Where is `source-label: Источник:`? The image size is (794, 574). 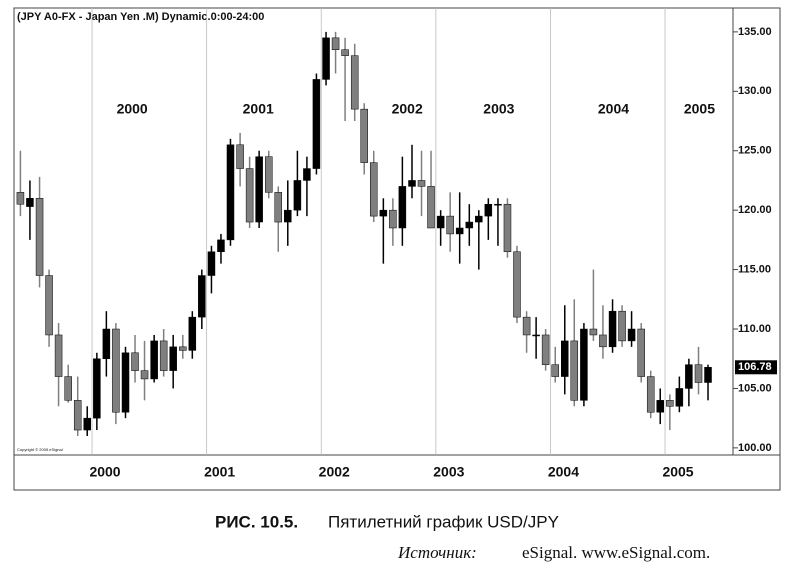 source-label: Источник: is located at coordinates (437, 552).